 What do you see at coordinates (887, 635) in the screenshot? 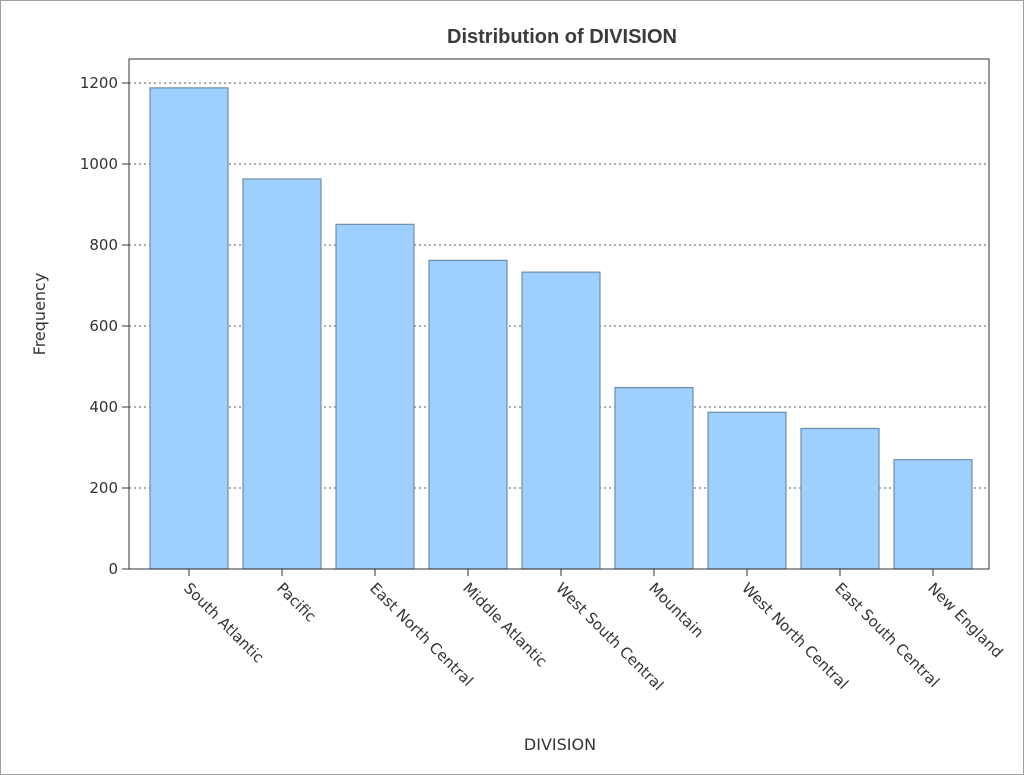
I see `x-tick-label: East South Central` at bounding box center [887, 635].